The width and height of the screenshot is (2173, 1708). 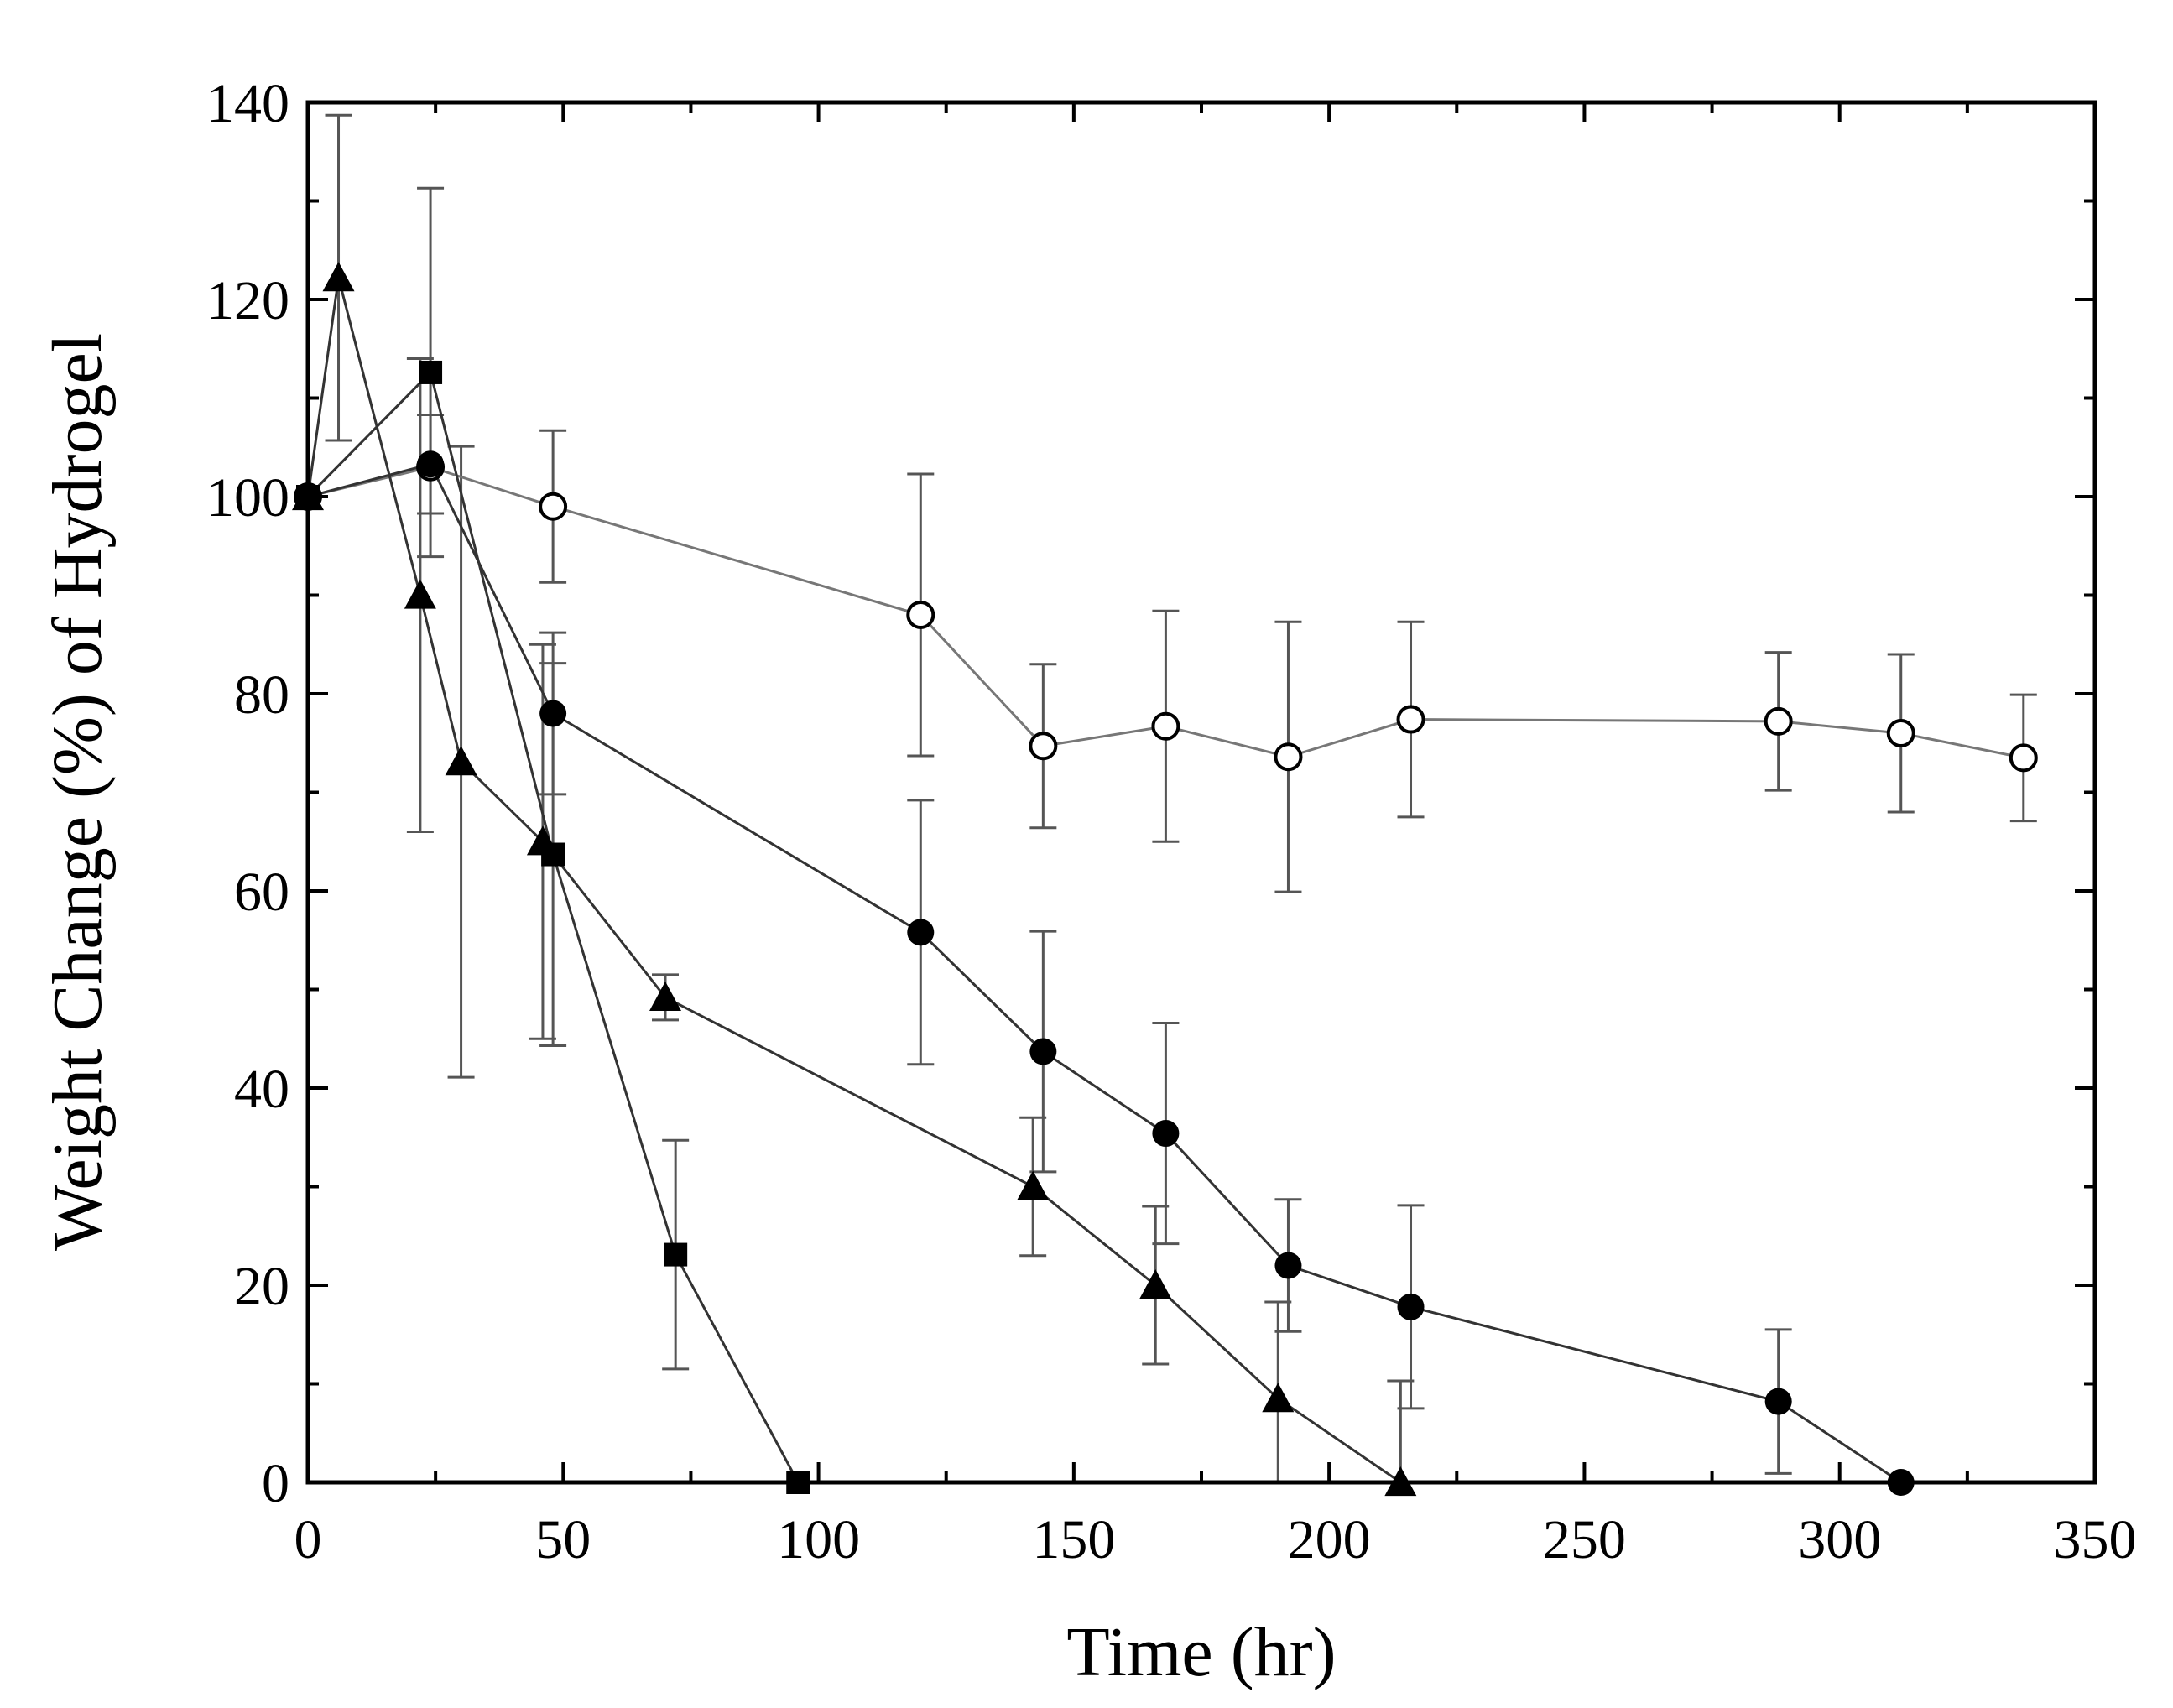 I want to click on x-tick-label: 250, so click(x=1584, y=1539).